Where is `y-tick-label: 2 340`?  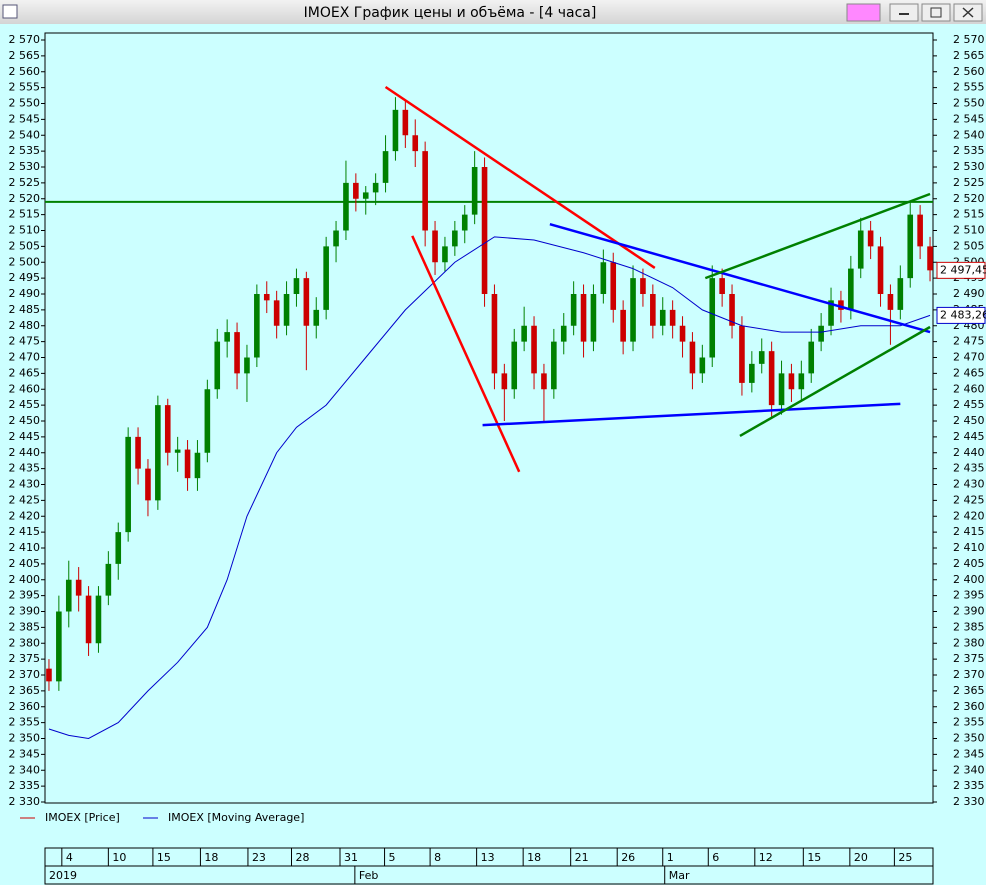
y-tick-label: 2 340 is located at coordinates (25, 769).